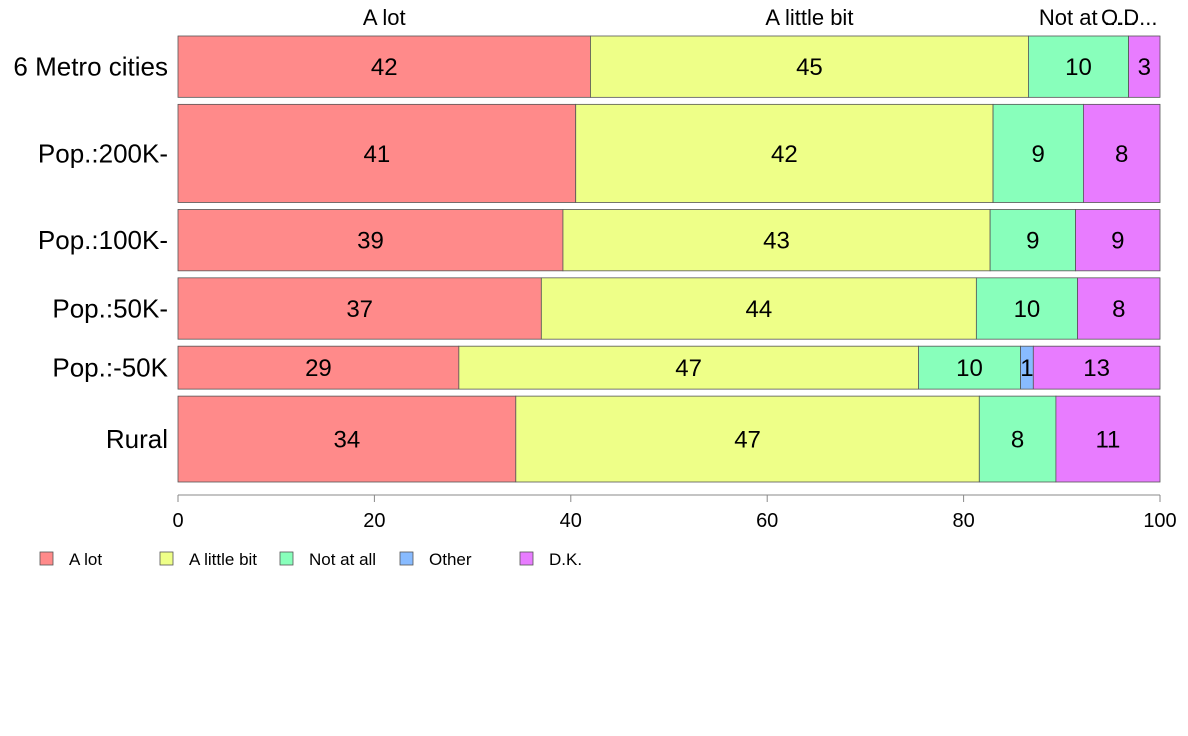  What do you see at coordinates (110, 309) in the screenshot?
I see `category-label: Pop.:50K-` at bounding box center [110, 309].